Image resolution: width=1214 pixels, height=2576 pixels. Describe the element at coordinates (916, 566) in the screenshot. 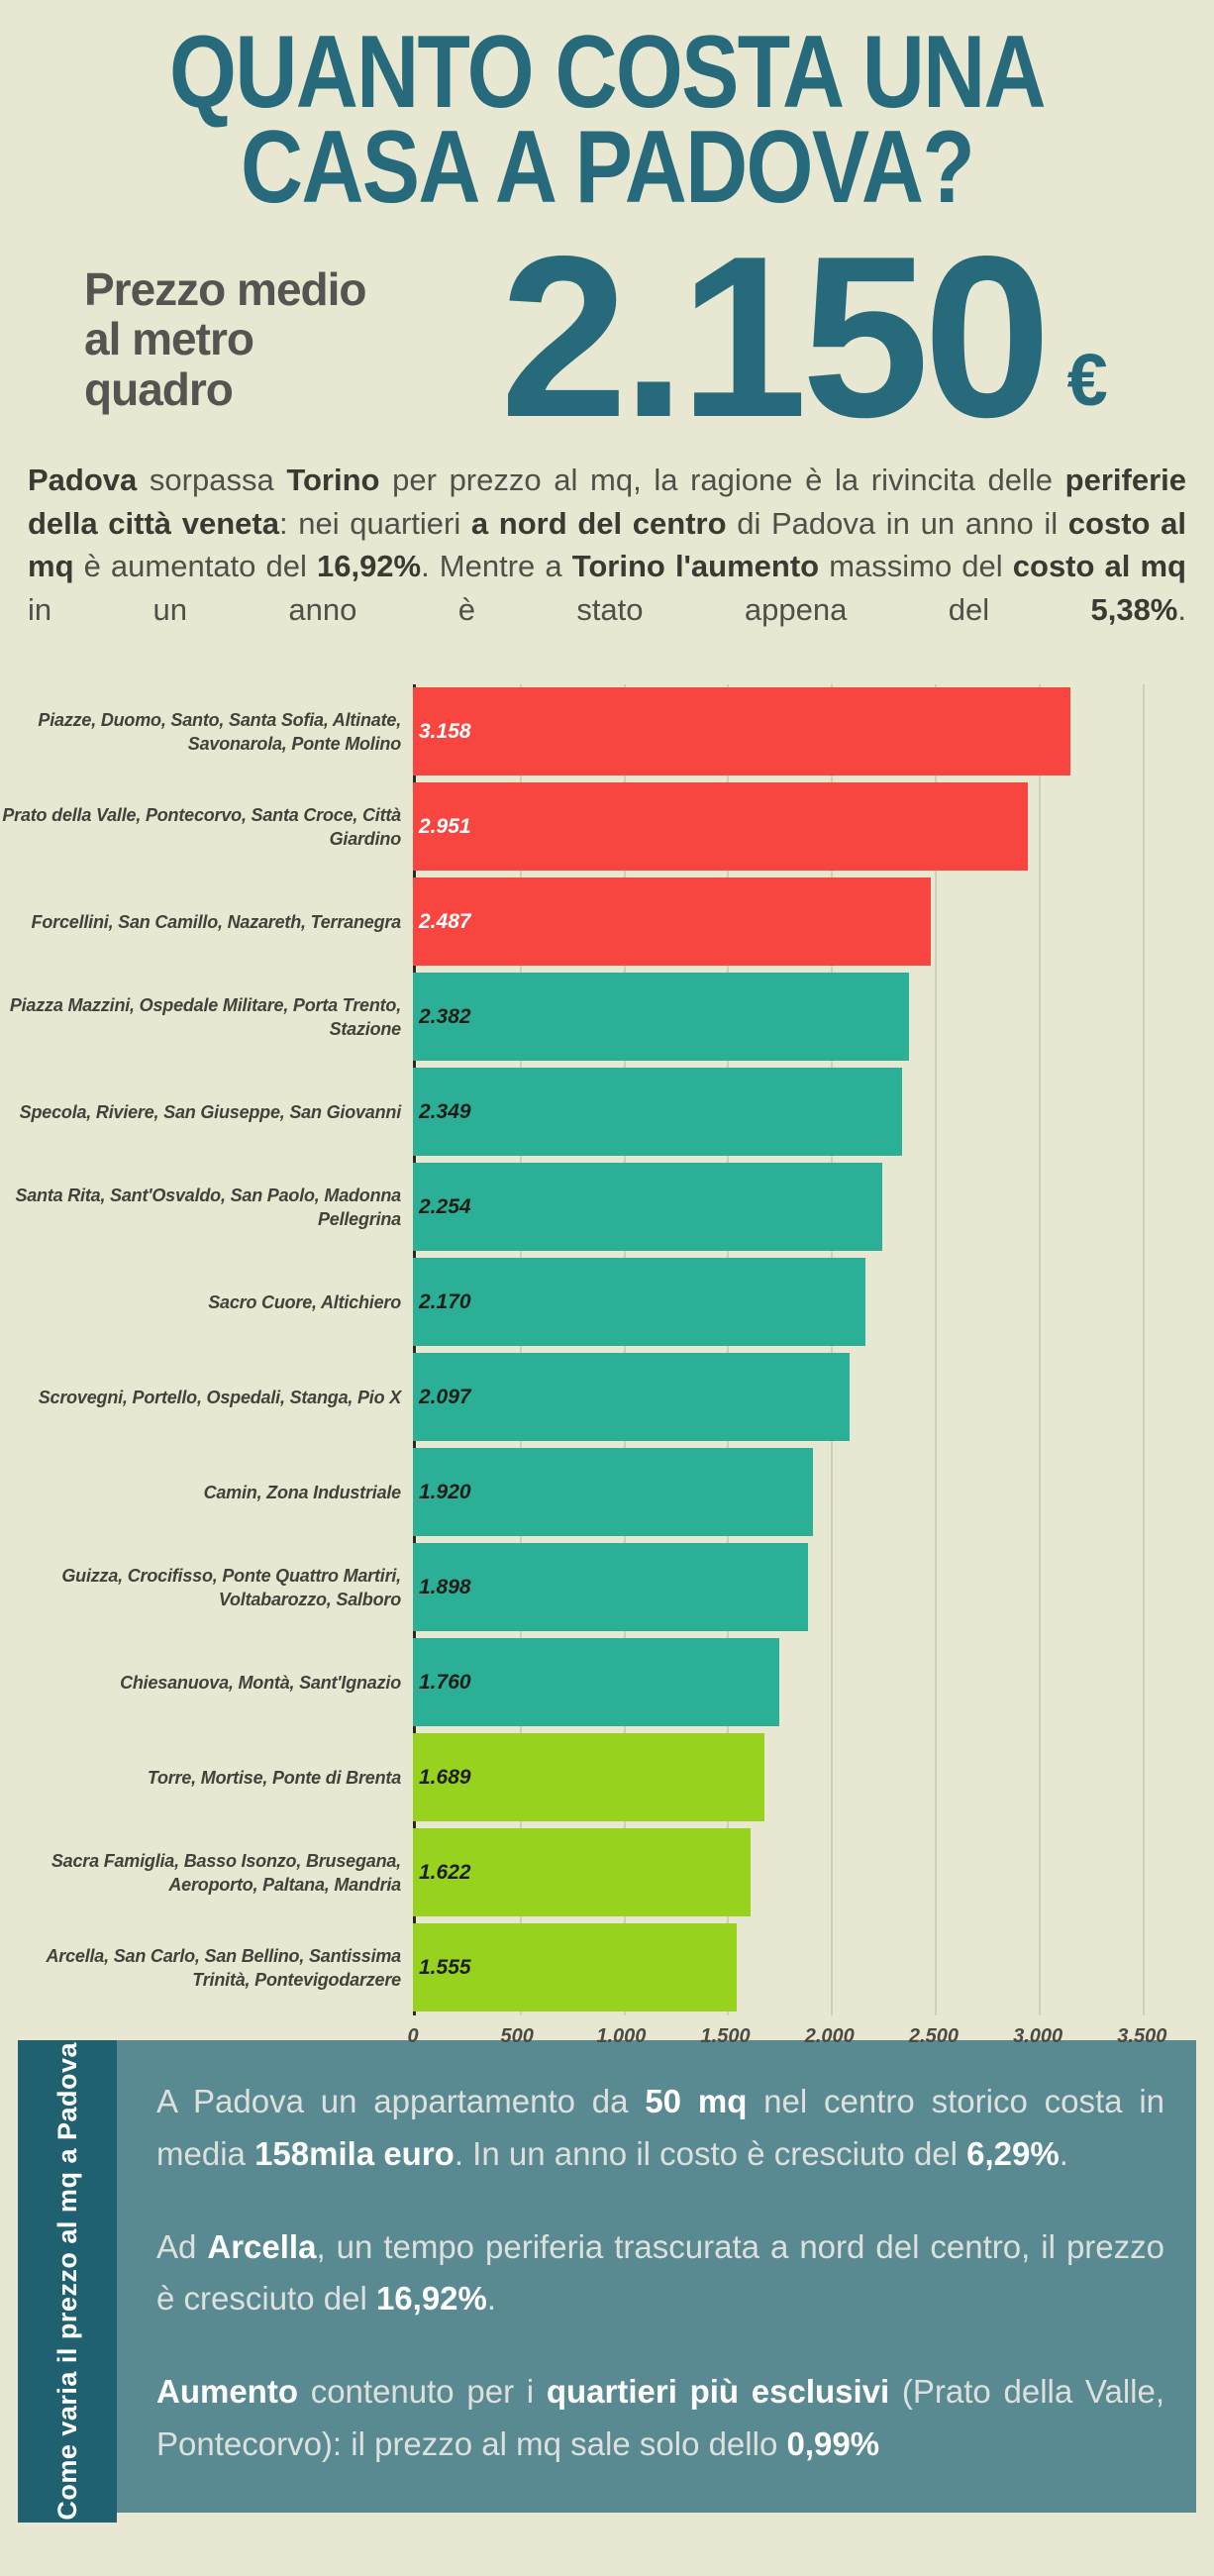

I see `text-run: massimo del` at that location.